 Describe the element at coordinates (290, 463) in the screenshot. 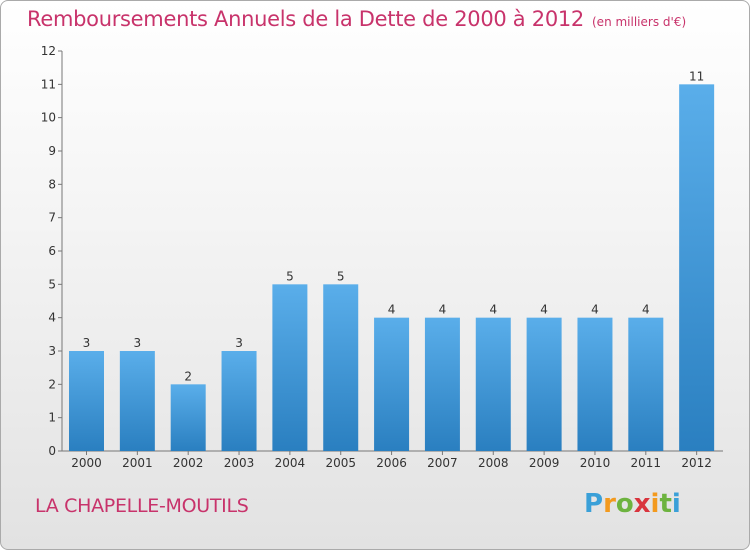

I see `x-tick-label: 2004` at that location.